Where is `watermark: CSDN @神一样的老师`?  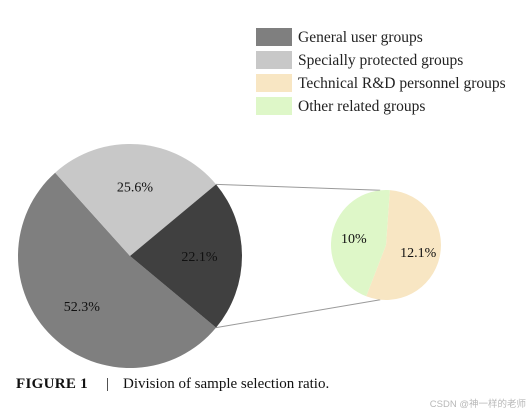
watermark: CSDN @神一样的老师 is located at coordinates (477, 404).